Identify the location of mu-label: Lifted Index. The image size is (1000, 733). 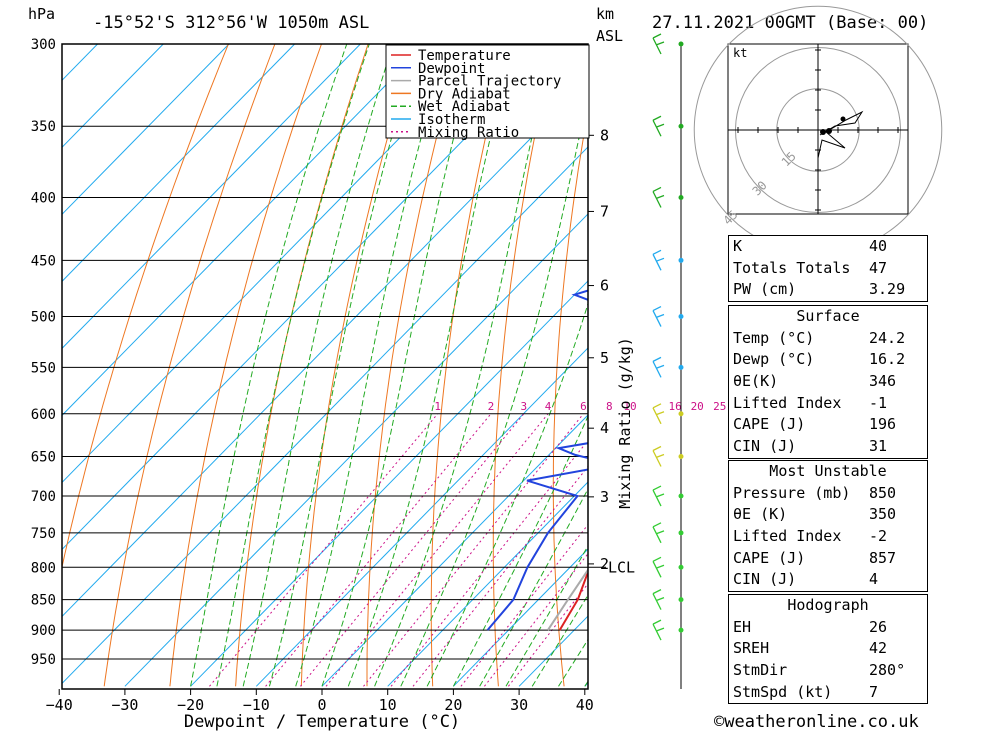
(787, 536).